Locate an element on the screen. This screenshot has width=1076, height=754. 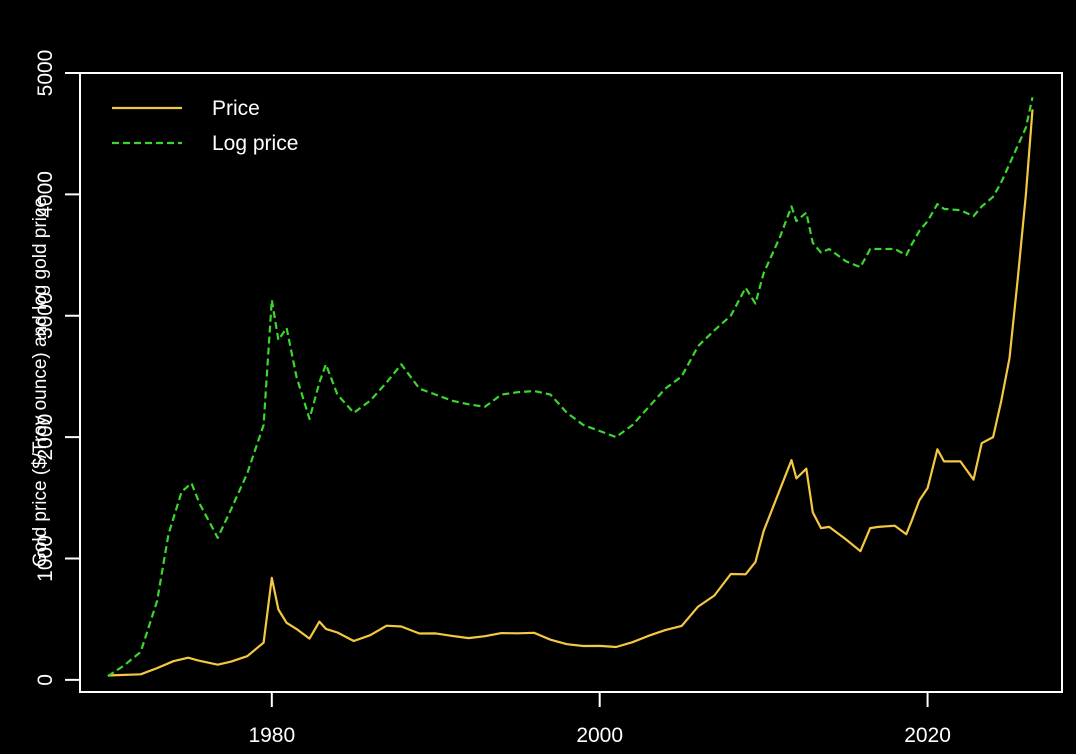
x-tick-label: 2000 is located at coordinates (599, 735).